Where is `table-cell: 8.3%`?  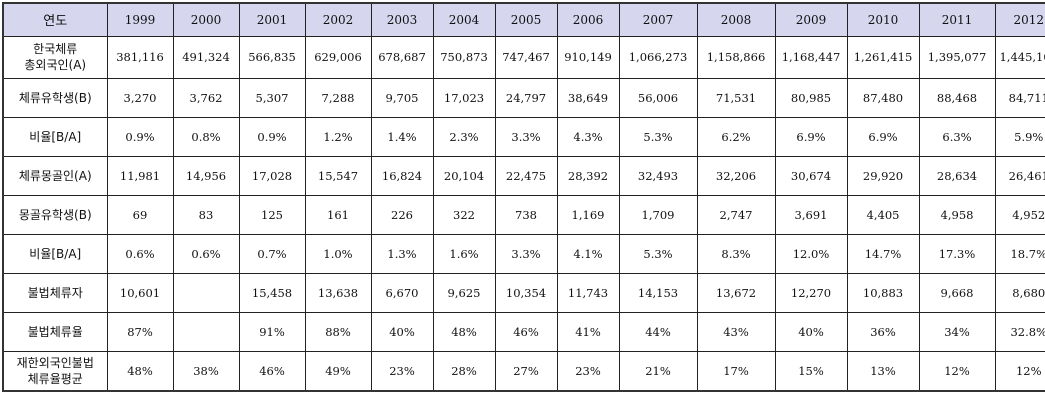 table-cell: 8.3% is located at coordinates (736, 253).